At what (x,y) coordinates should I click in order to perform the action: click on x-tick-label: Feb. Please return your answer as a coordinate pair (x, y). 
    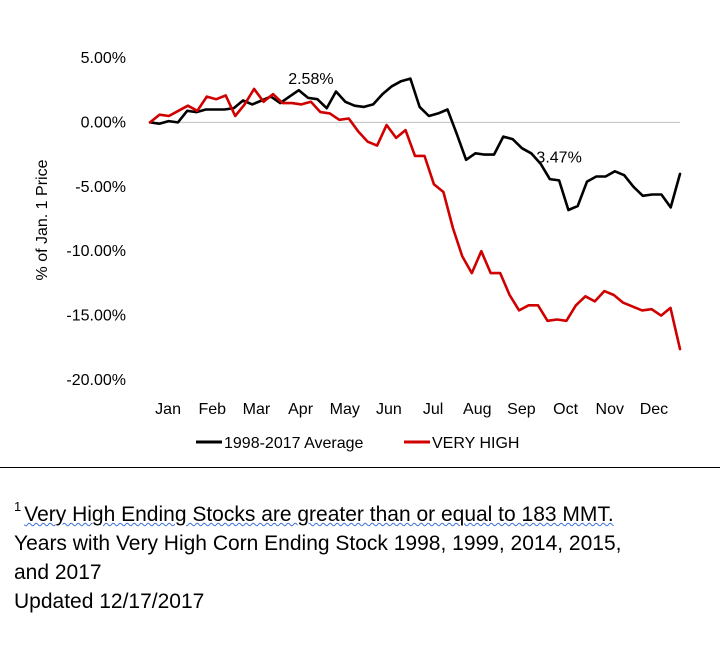
    Looking at the image, I should click on (212, 409).